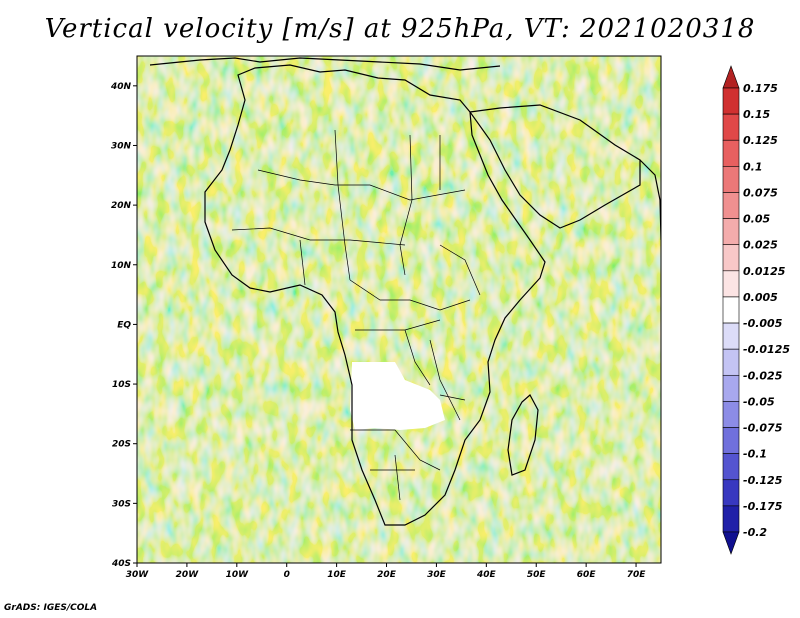  What do you see at coordinates (753, 166) in the screenshot?
I see `colorbar-label: 0.1` at bounding box center [753, 166].